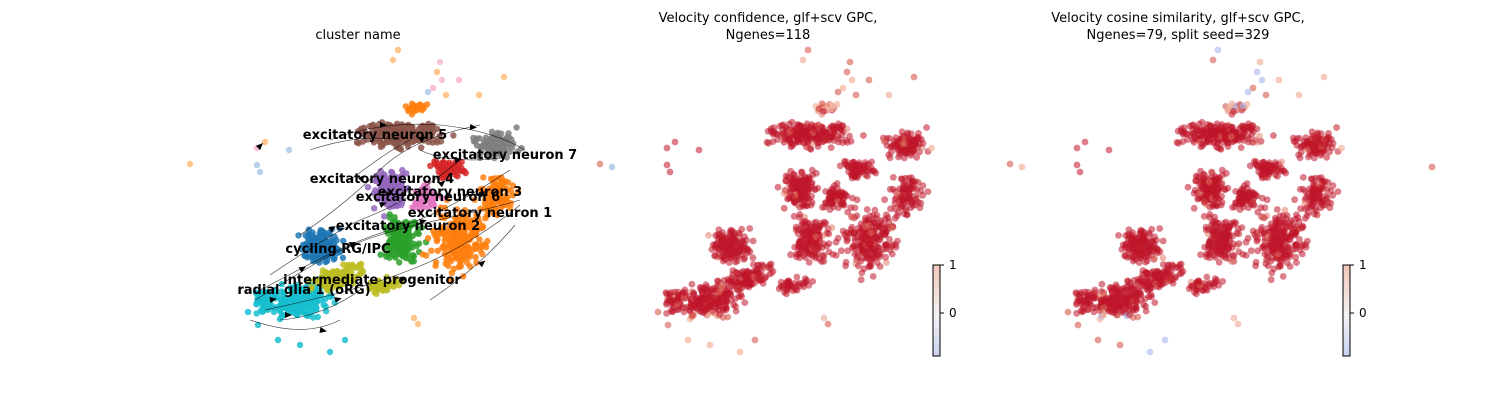 This screenshot has width=1500, height=400. I want to click on panel-2-colorbar-bar, so click(936, 310).